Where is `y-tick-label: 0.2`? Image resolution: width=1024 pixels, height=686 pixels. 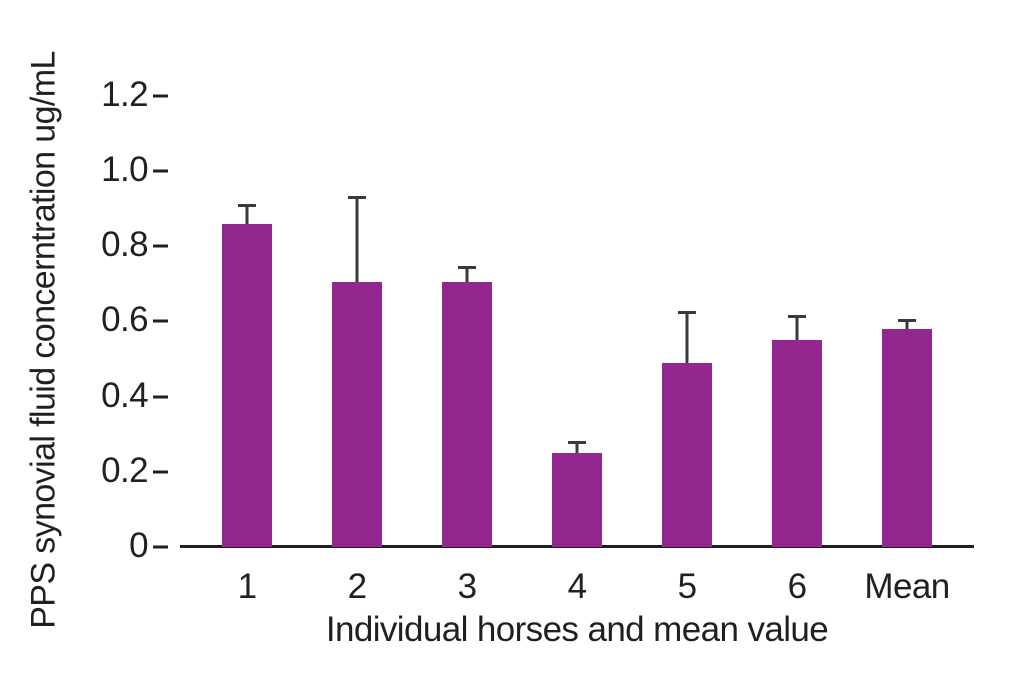
y-tick-label: 0.2 is located at coordinates (124, 470).